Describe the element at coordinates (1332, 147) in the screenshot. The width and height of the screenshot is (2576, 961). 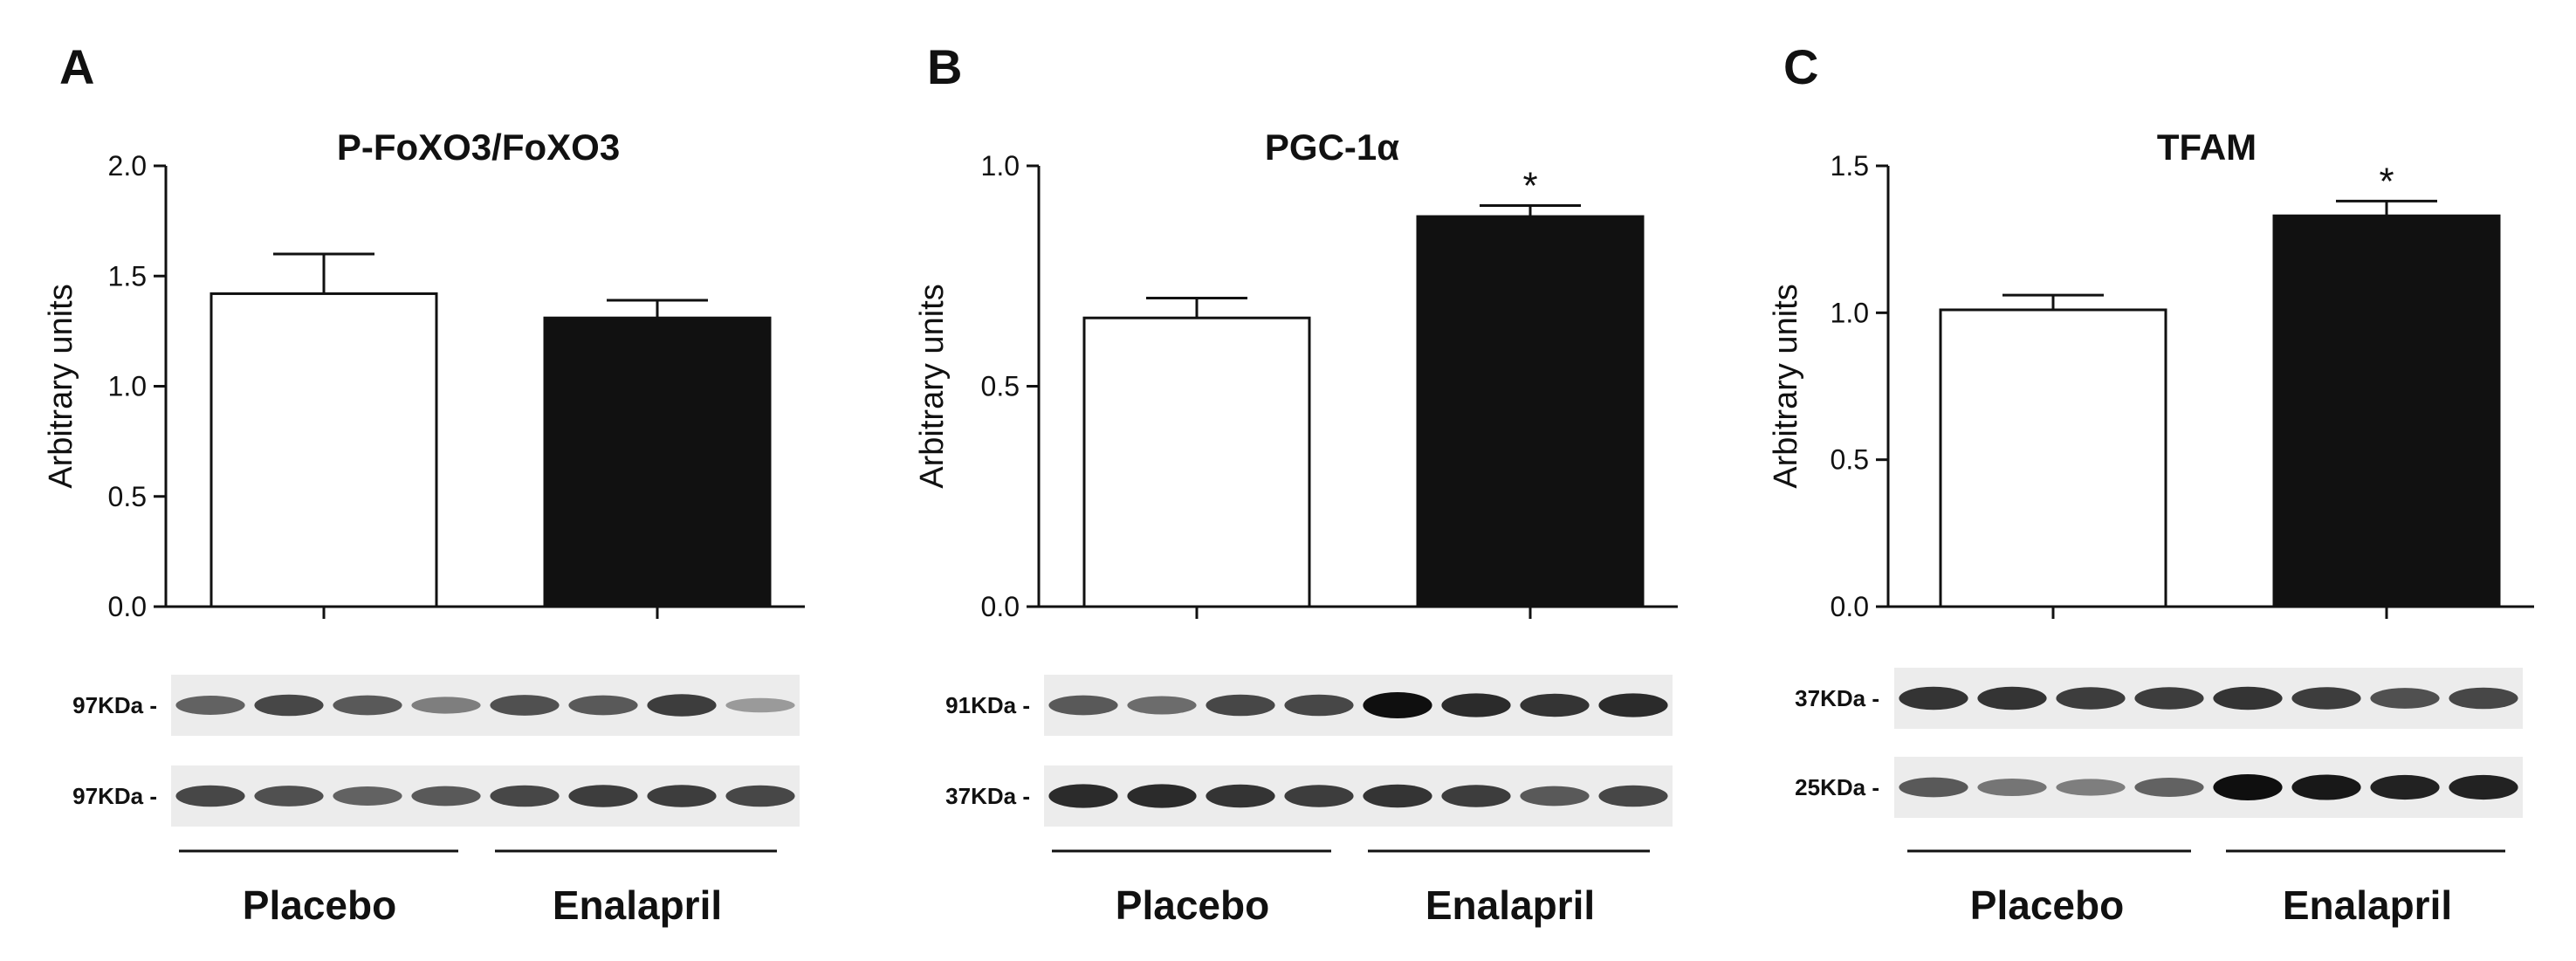
I see `chart-title: PGC-1α` at that location.